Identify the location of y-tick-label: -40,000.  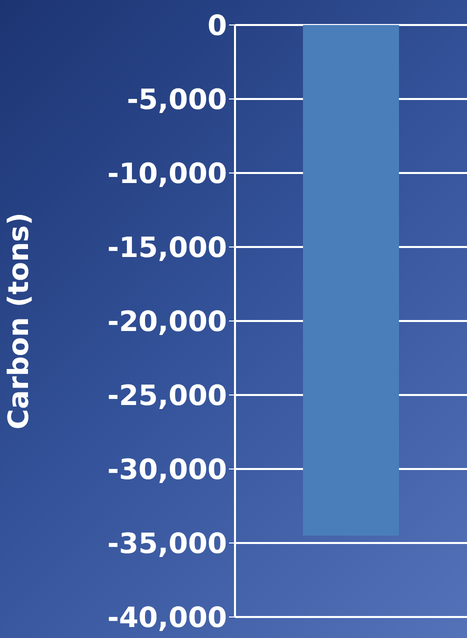
(167, 617).